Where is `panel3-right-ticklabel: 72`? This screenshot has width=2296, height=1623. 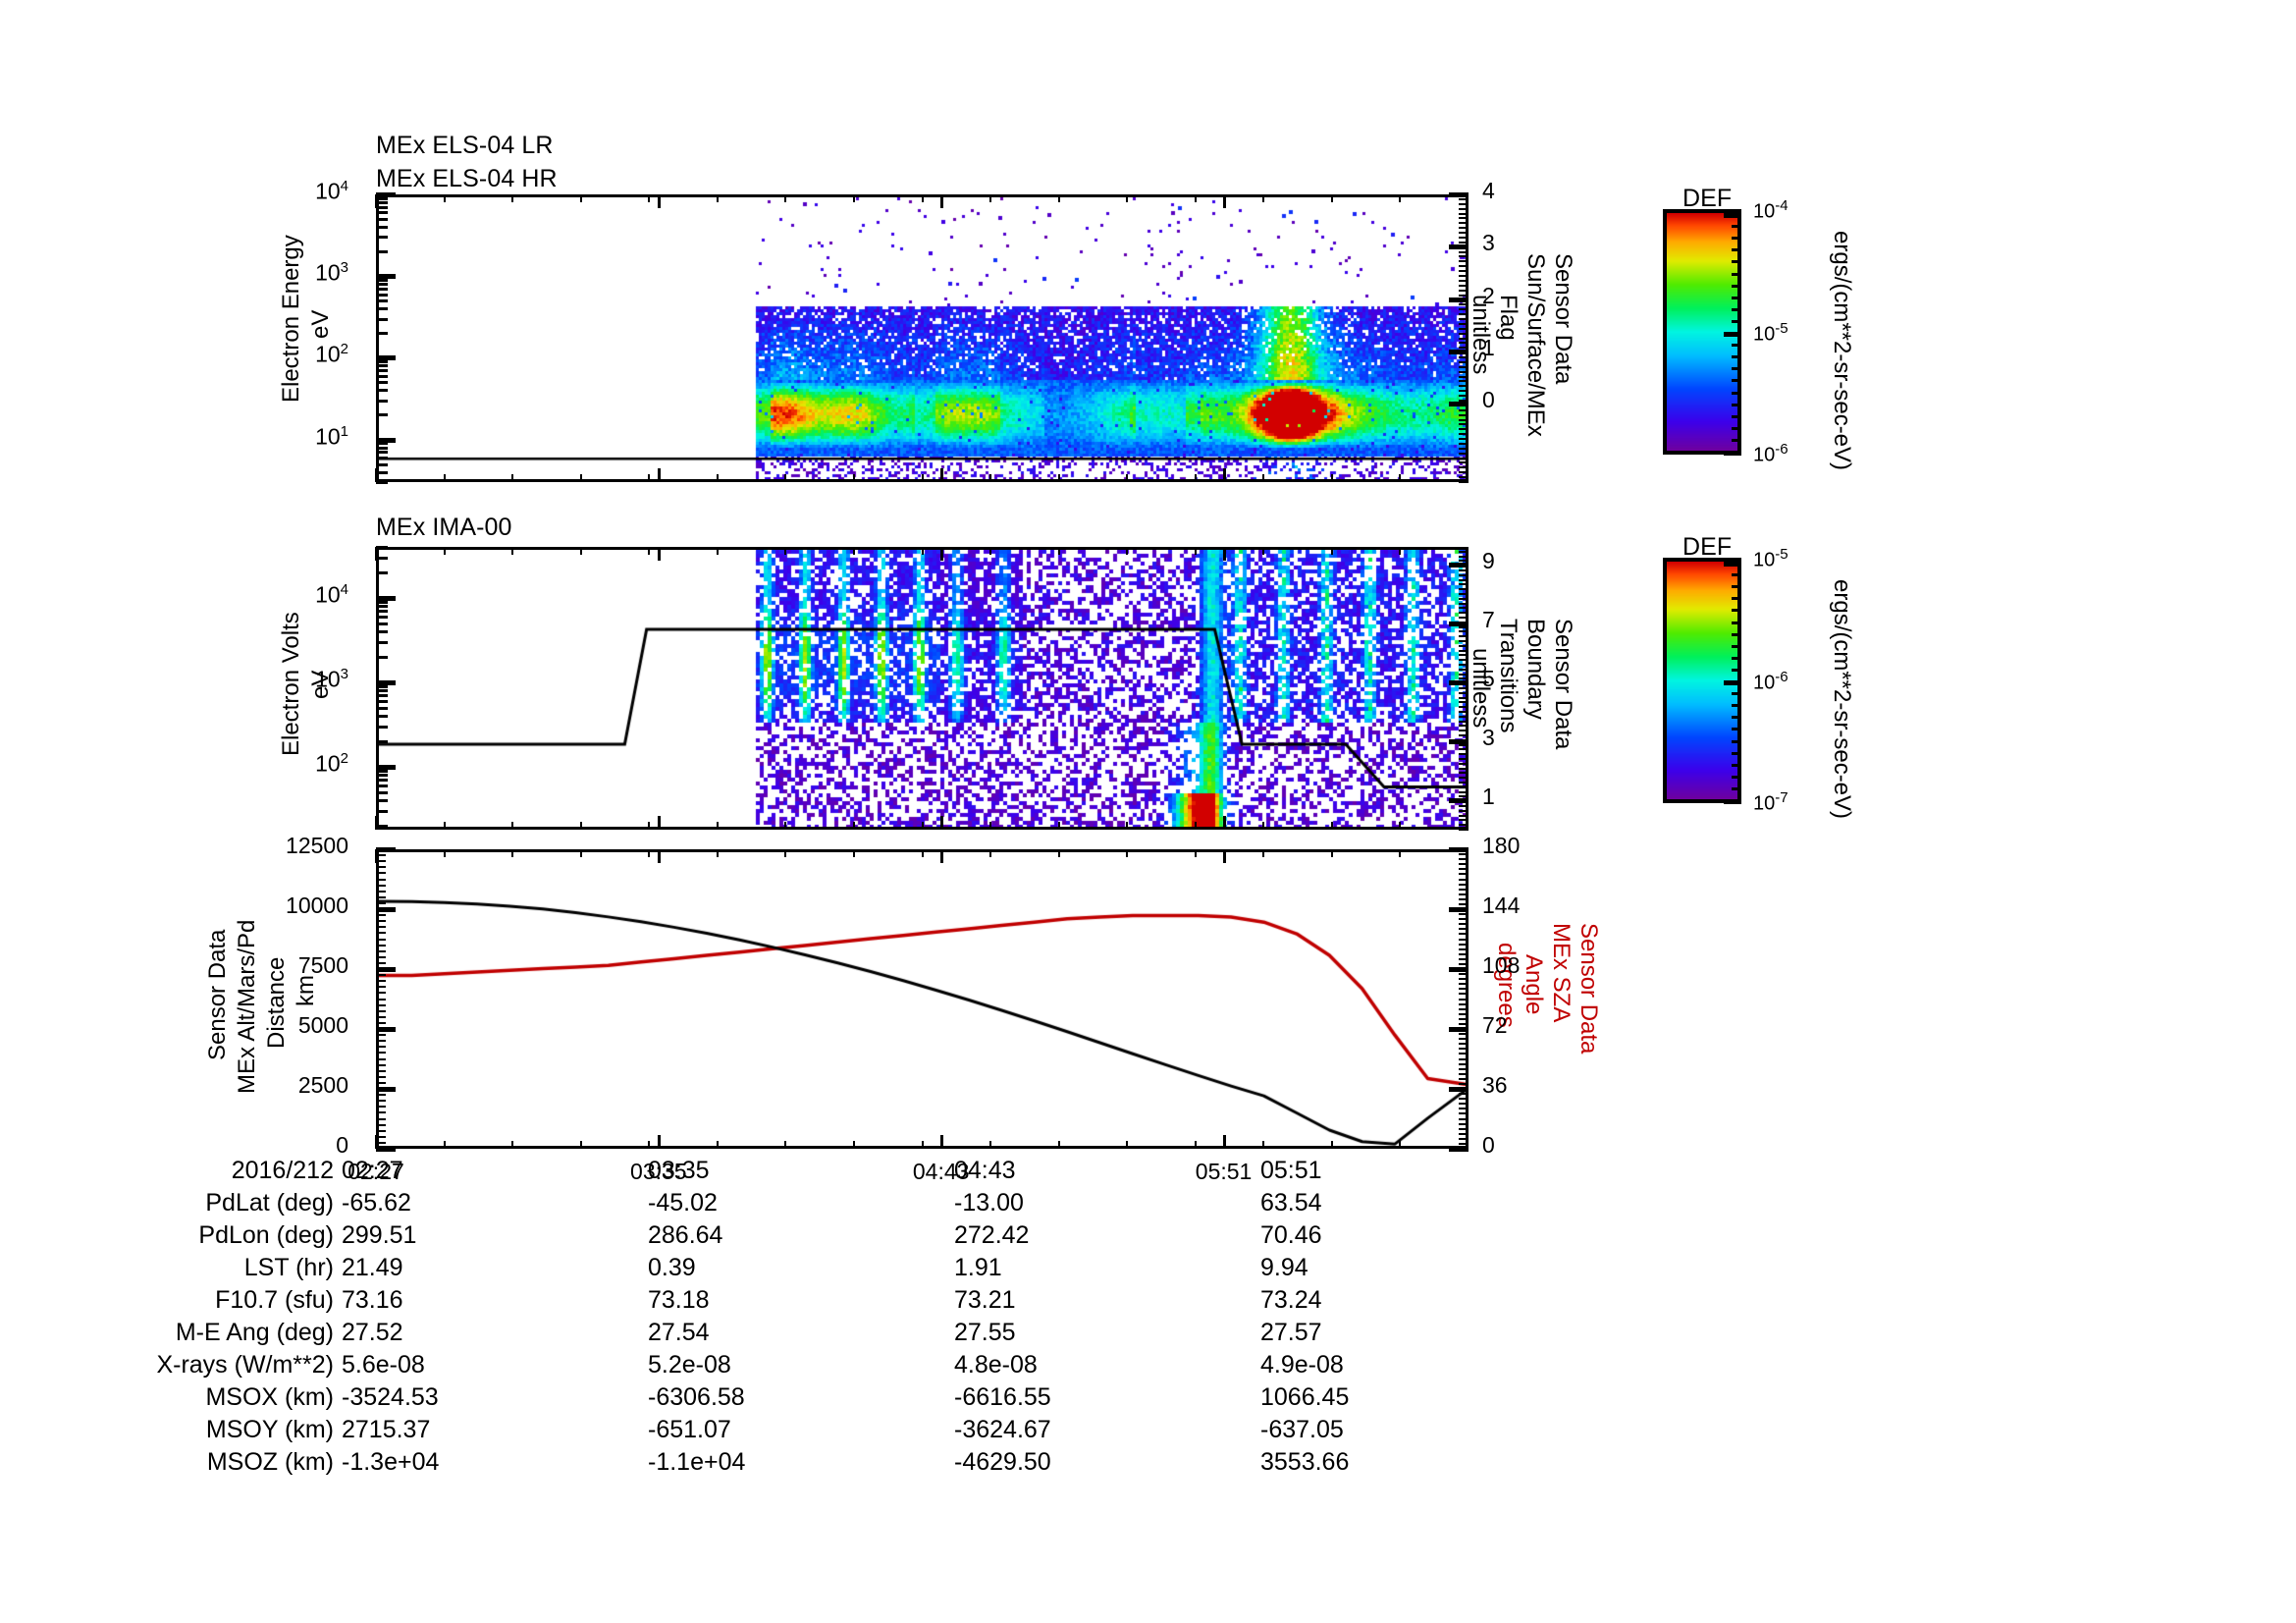 panel3-right-ticklabel: 72 is located at coordinates (1495, 1025).